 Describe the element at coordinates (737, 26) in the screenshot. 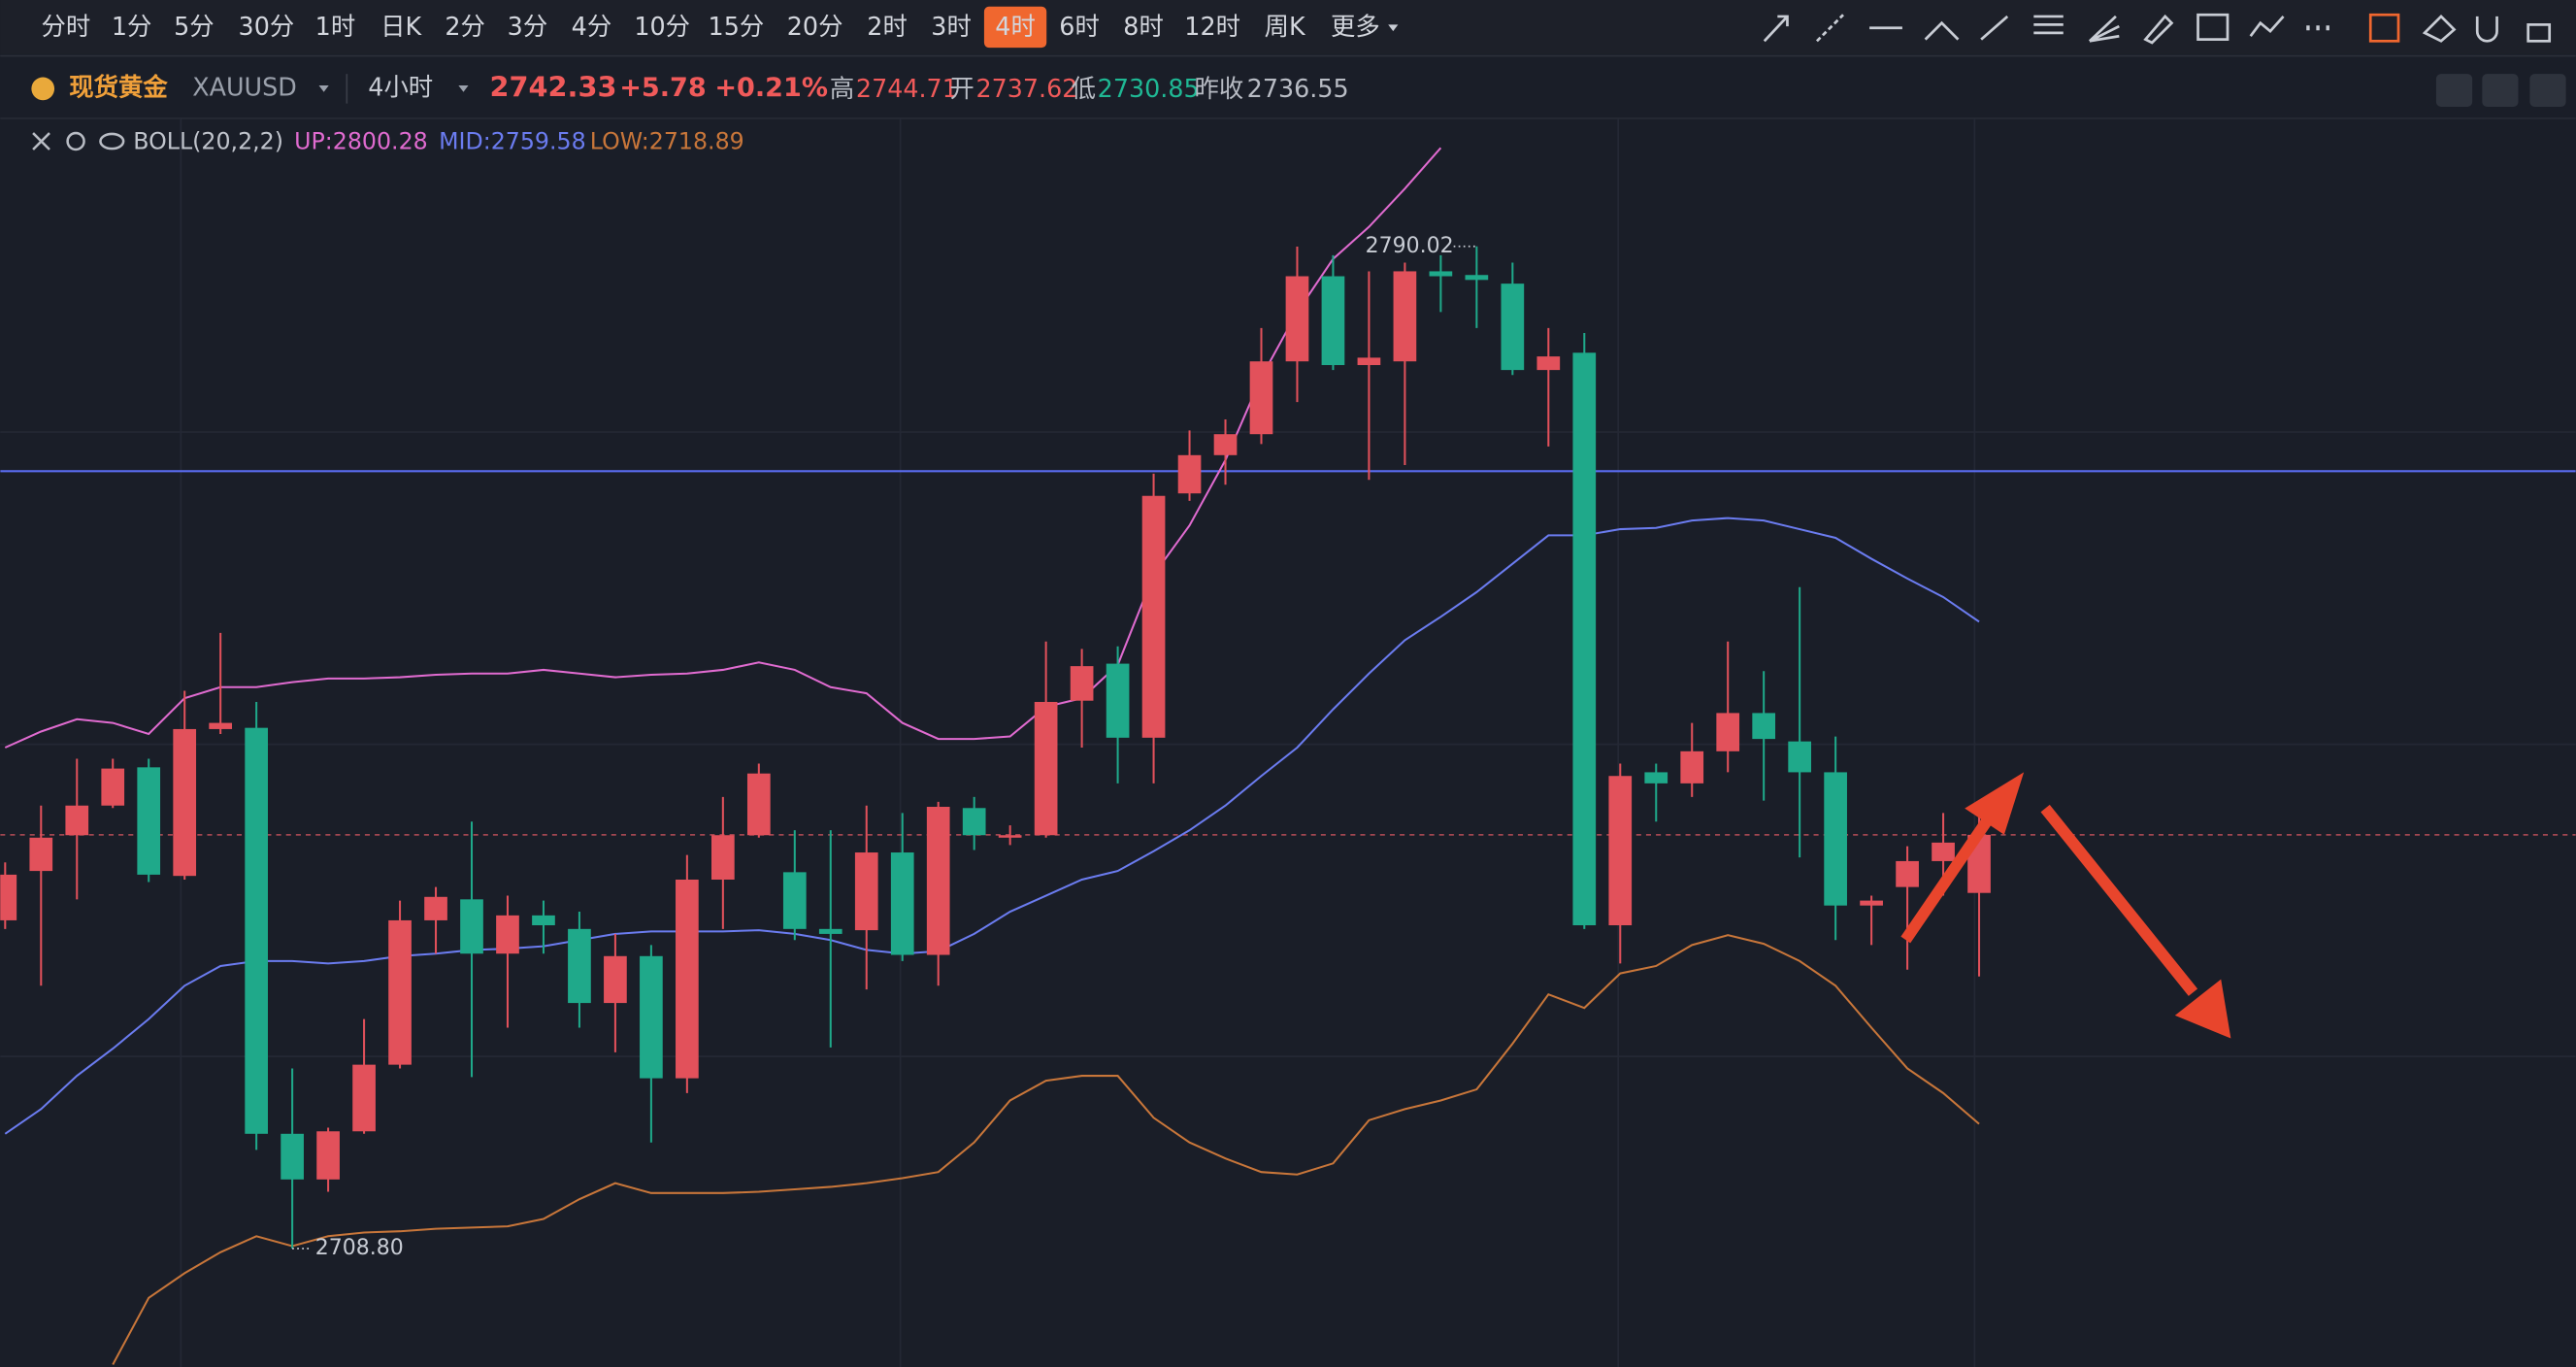

I see `period-tab: 15分` at that location.